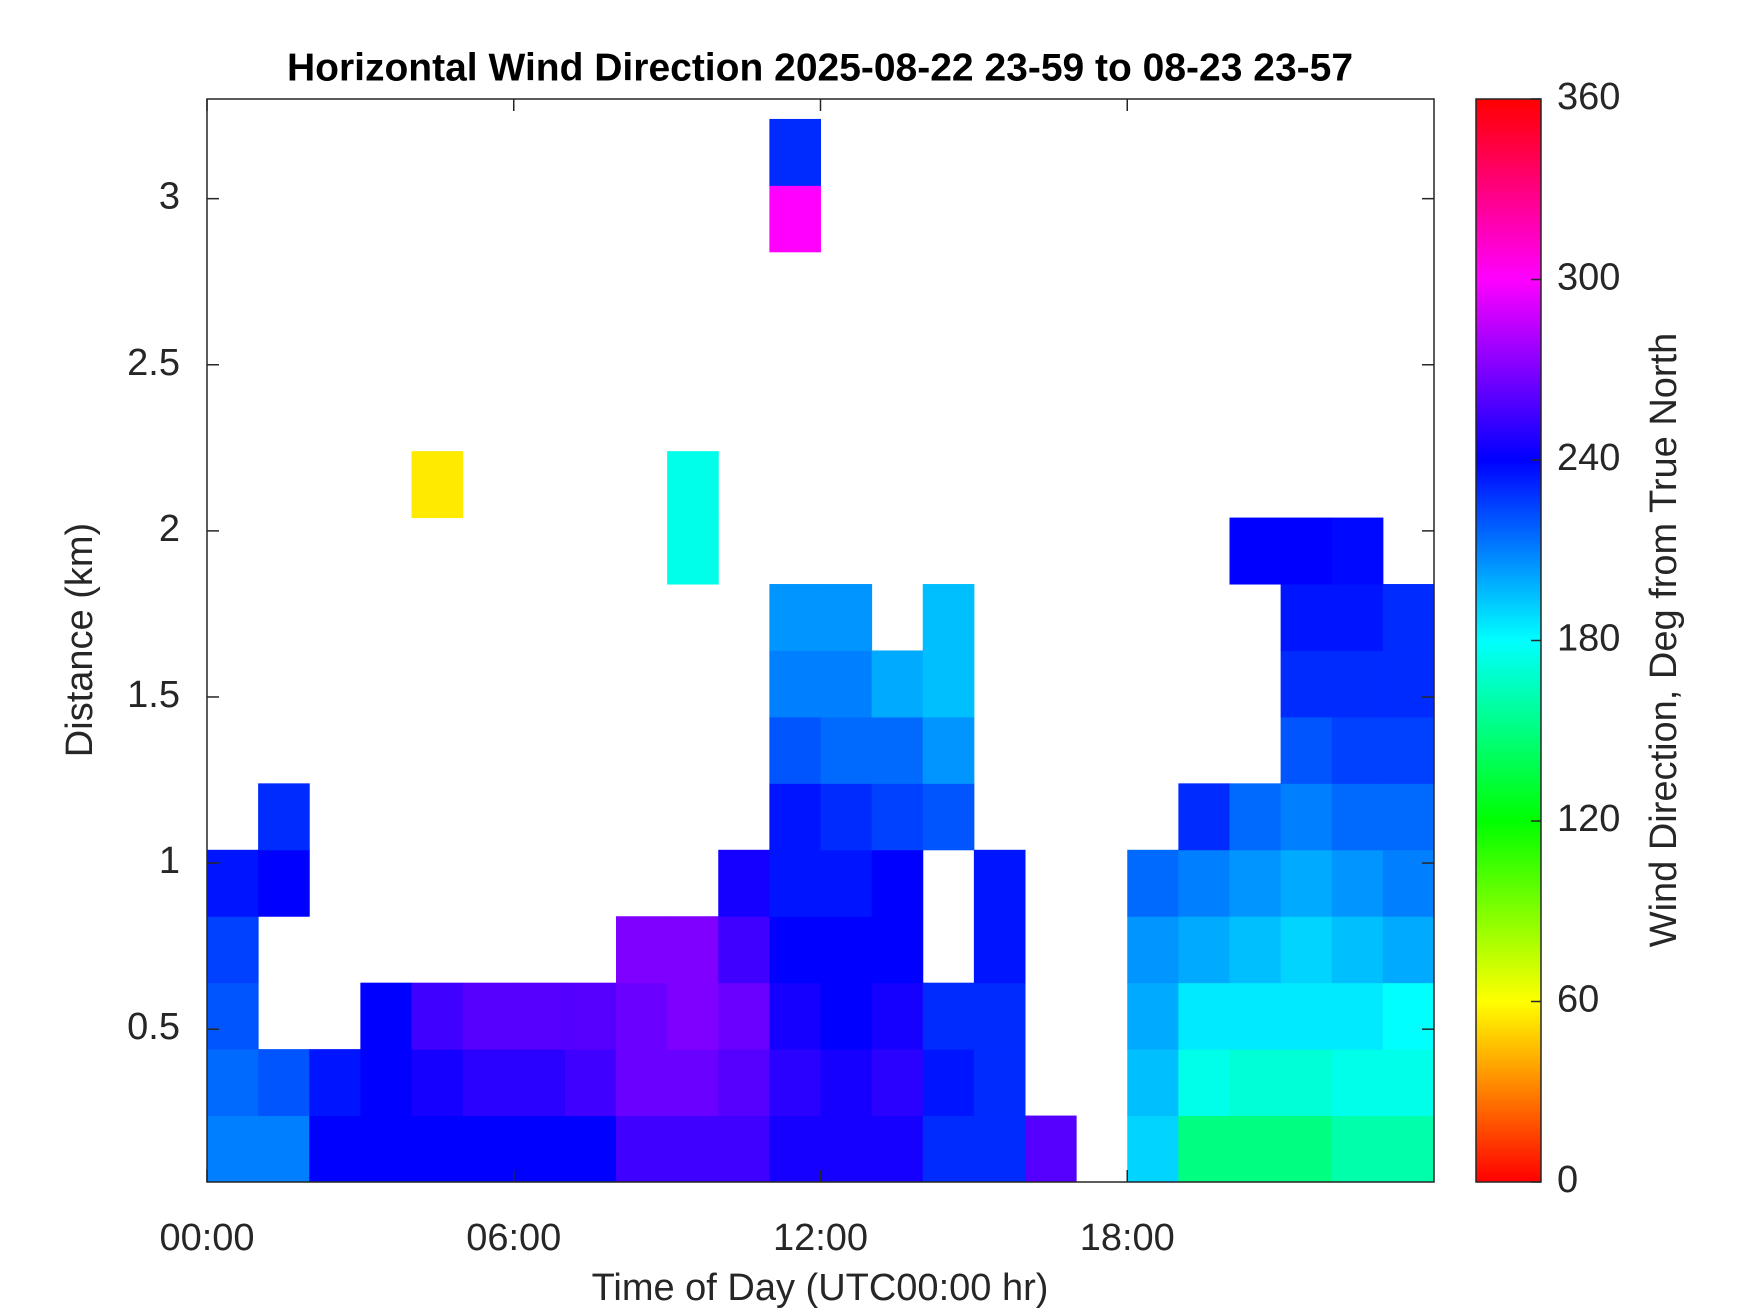 The image size is (1750, 1313). I want to click on y-tick-label: 2.5, so click(153, 363).